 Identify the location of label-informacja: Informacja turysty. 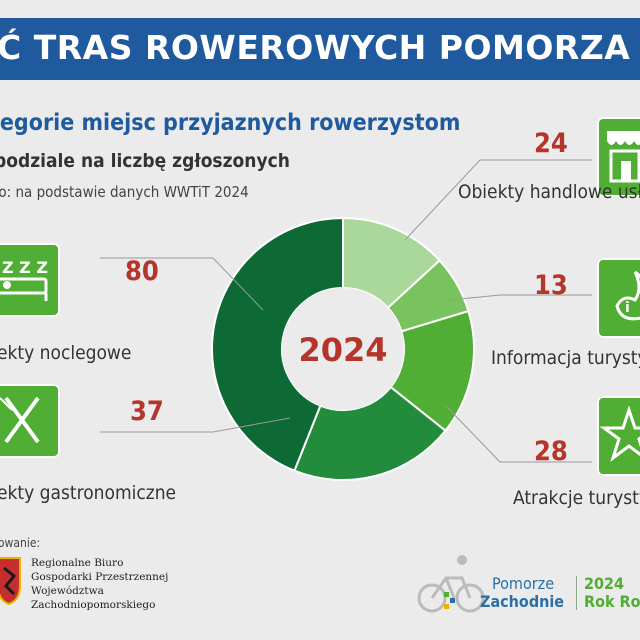
(565, 358).